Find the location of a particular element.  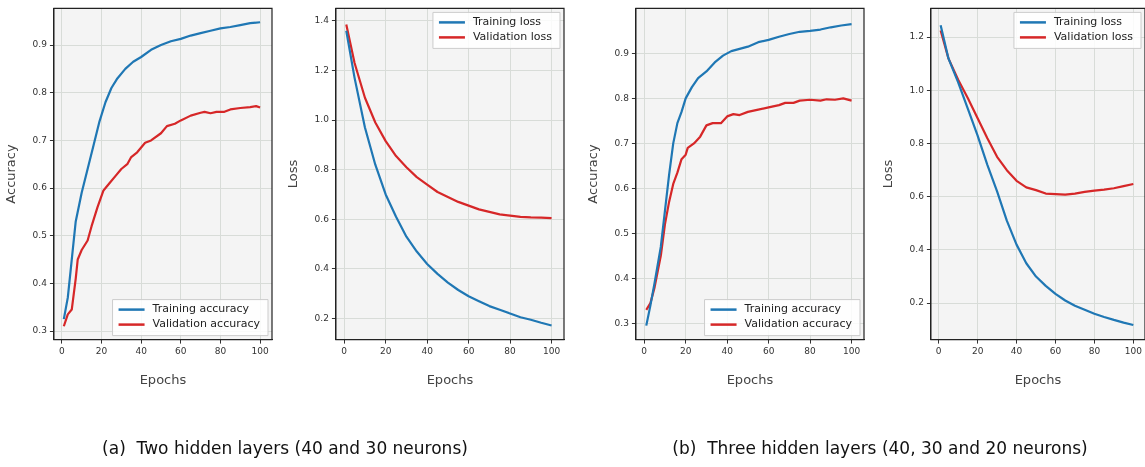

y-tick-label: 1.4 is located at coordinates (322, 20).